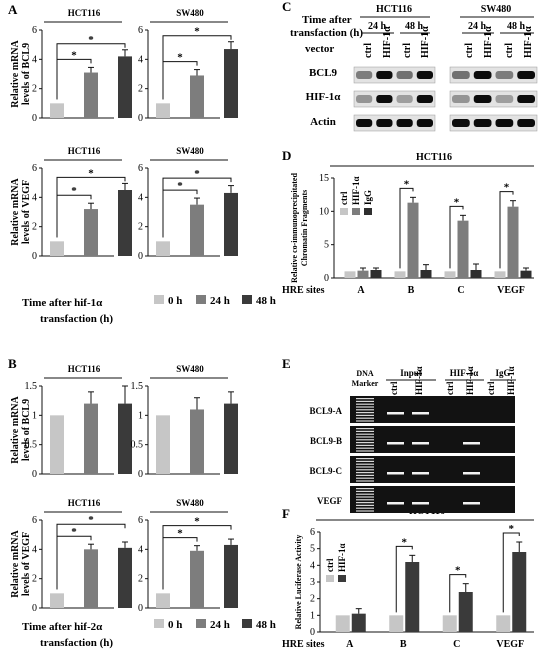  Describe the element at coordinates (294, 228) in the screenshot. I see `y-axis-label-line1: Relative co-immunoprecipitated` at that location.